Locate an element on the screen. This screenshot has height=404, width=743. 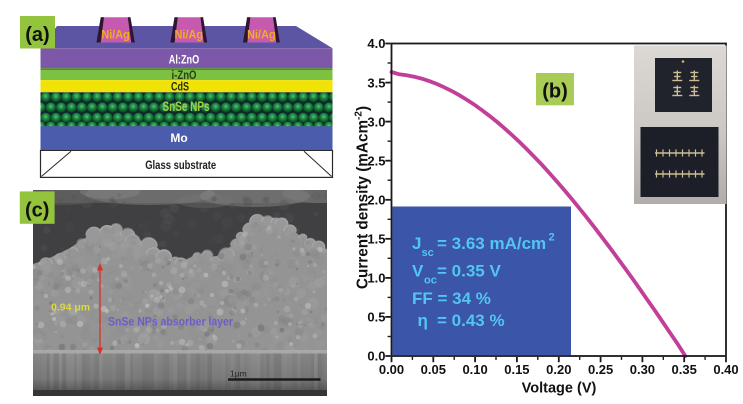
svg-text: 3.5 is located at coordinates (376, 82).